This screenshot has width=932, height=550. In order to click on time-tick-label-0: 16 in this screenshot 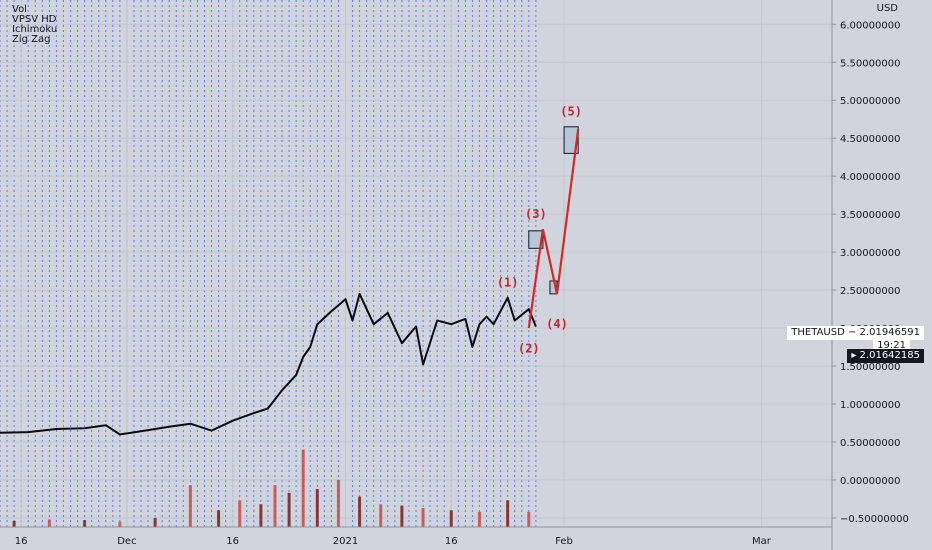, I will do `click(21, 541)`.